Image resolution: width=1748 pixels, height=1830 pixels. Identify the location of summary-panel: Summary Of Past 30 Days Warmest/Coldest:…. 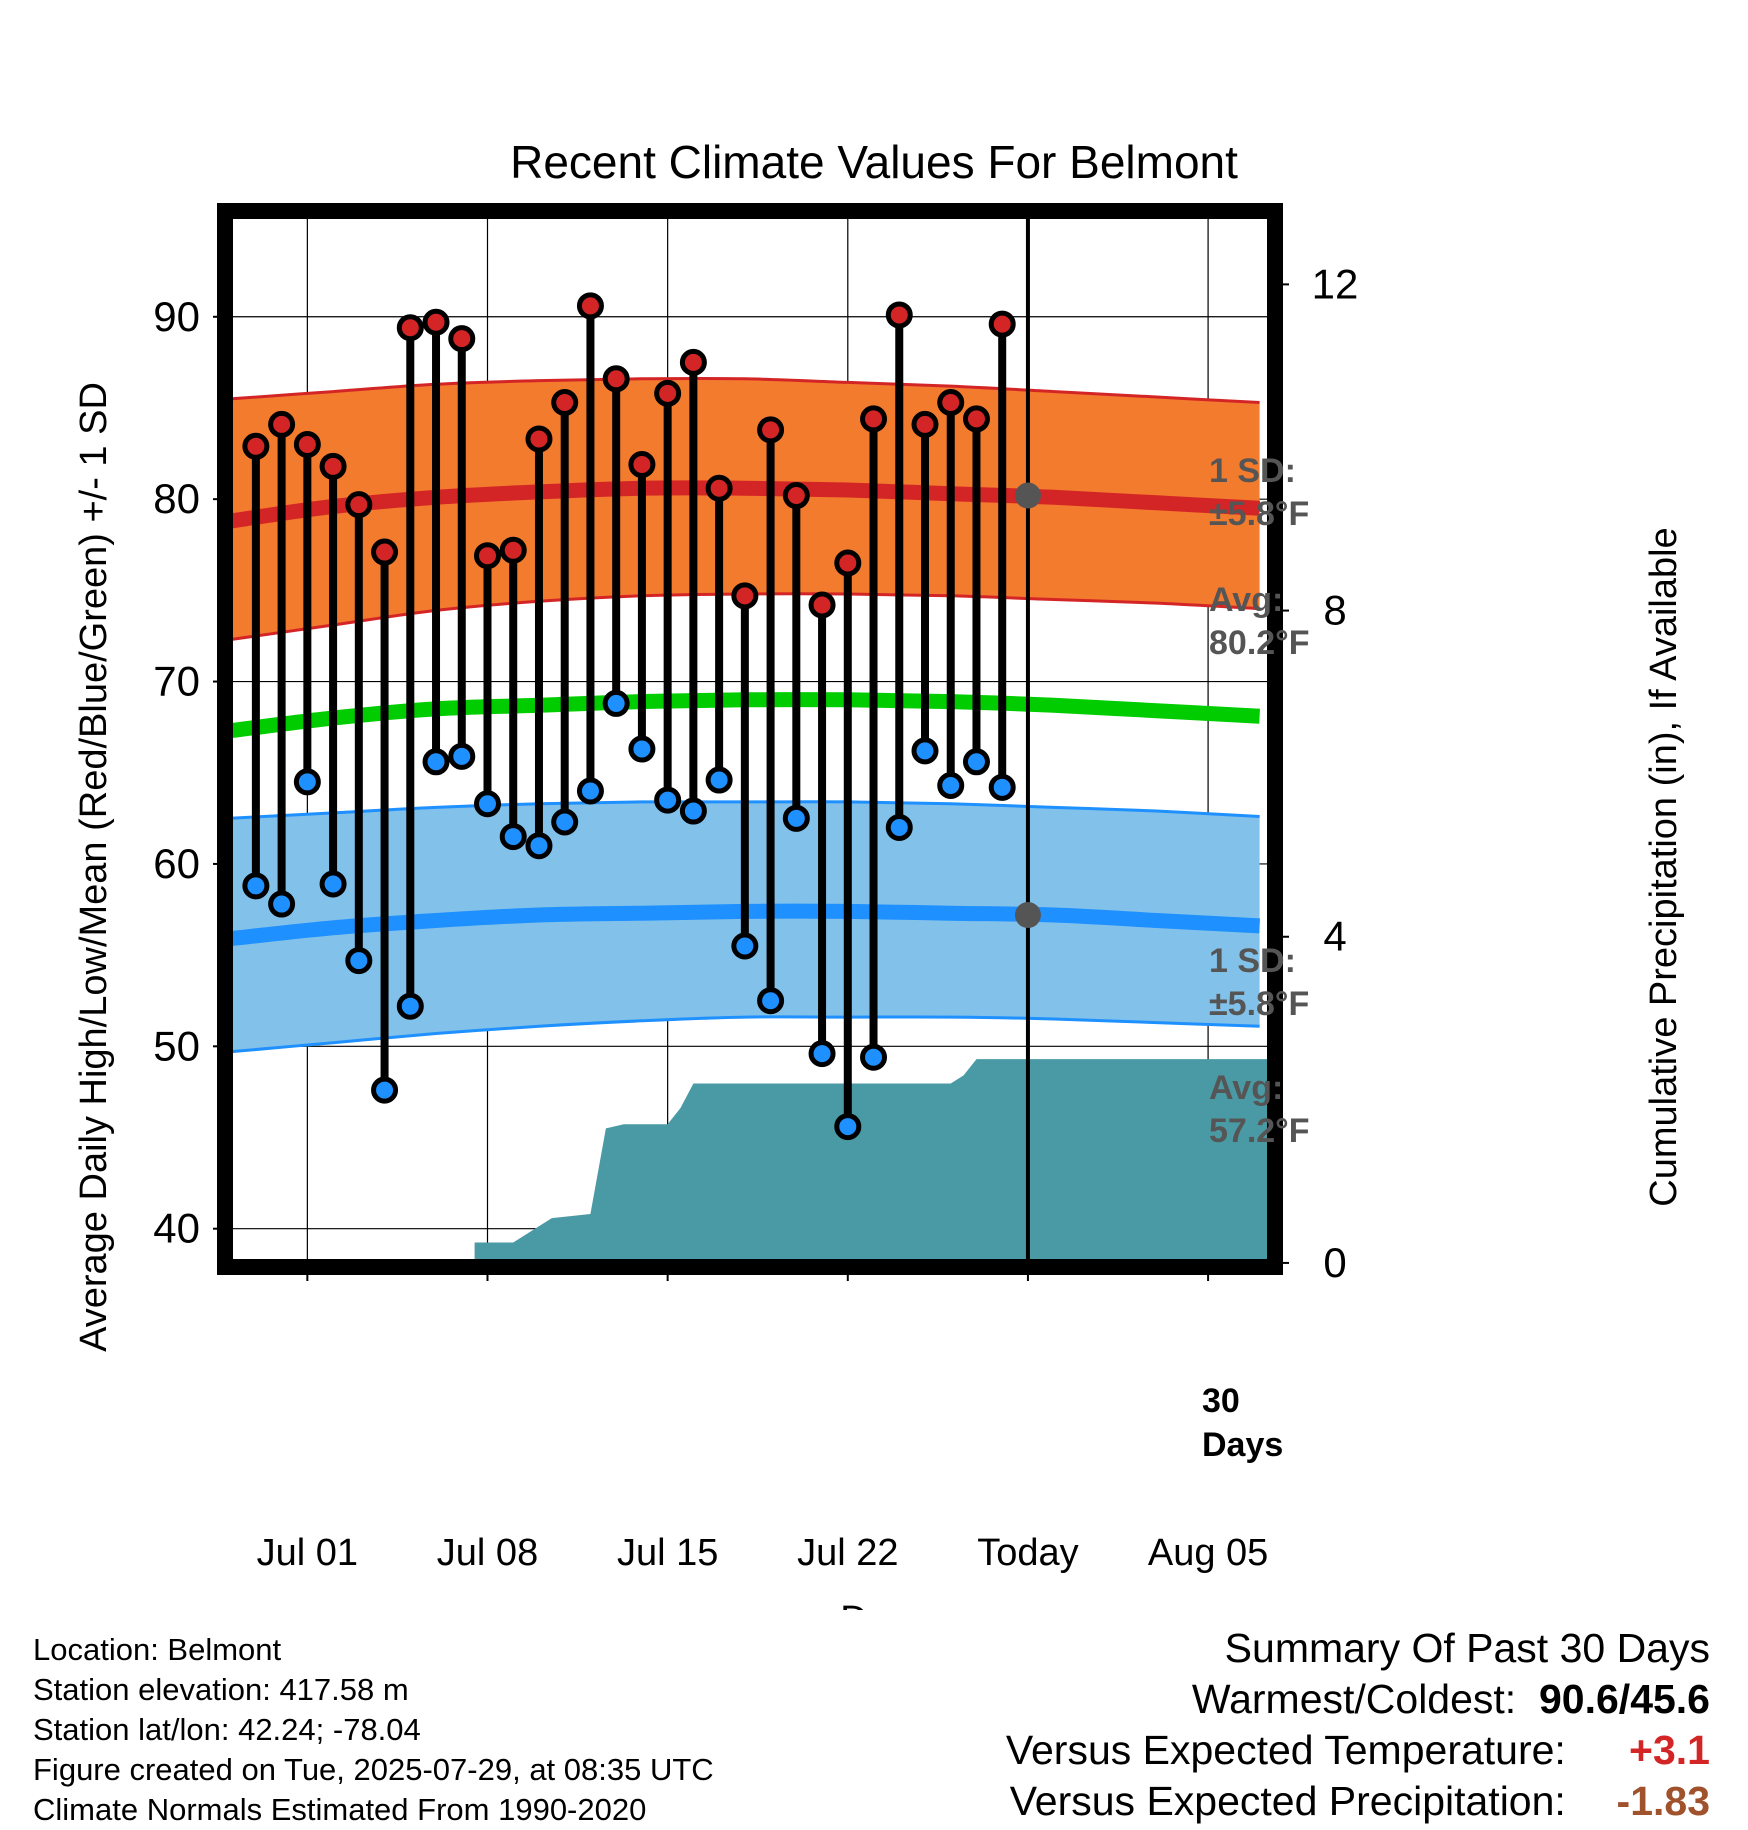
(1358, 1725).